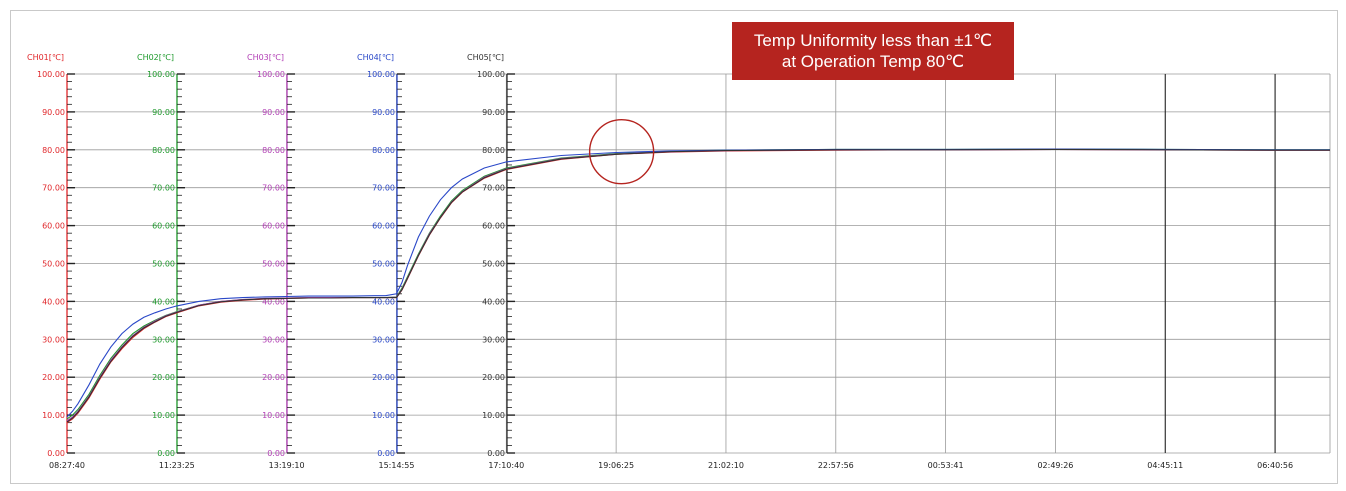  Describe the element at coordinates (177, 465) in the screenshot. I see `x-tick-label: 11:23:25` at that location.